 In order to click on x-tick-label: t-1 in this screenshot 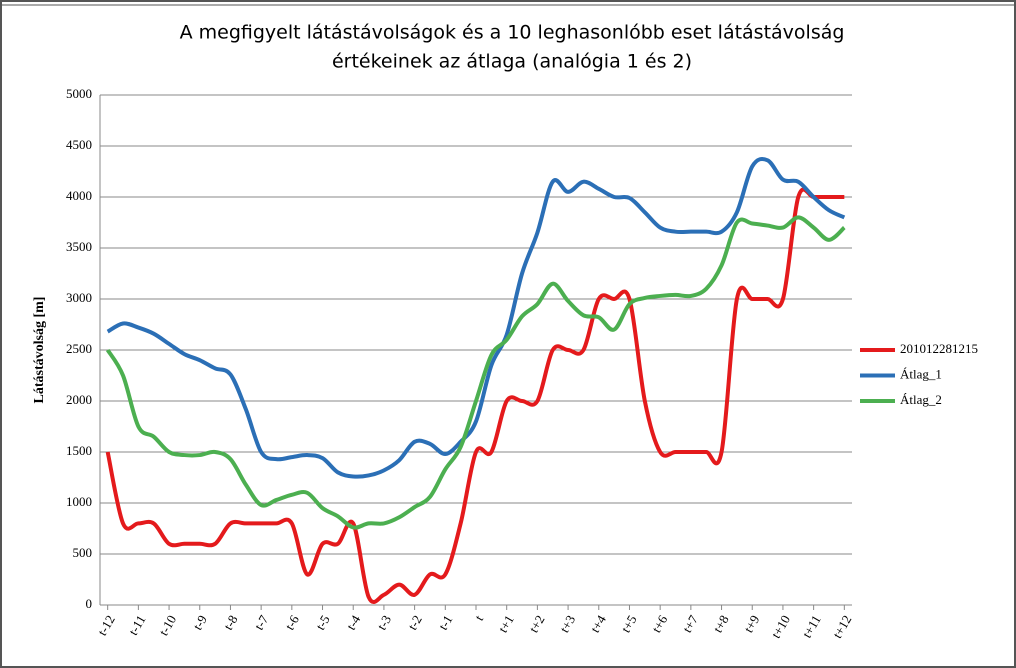, I will do `click(445, 622)`.